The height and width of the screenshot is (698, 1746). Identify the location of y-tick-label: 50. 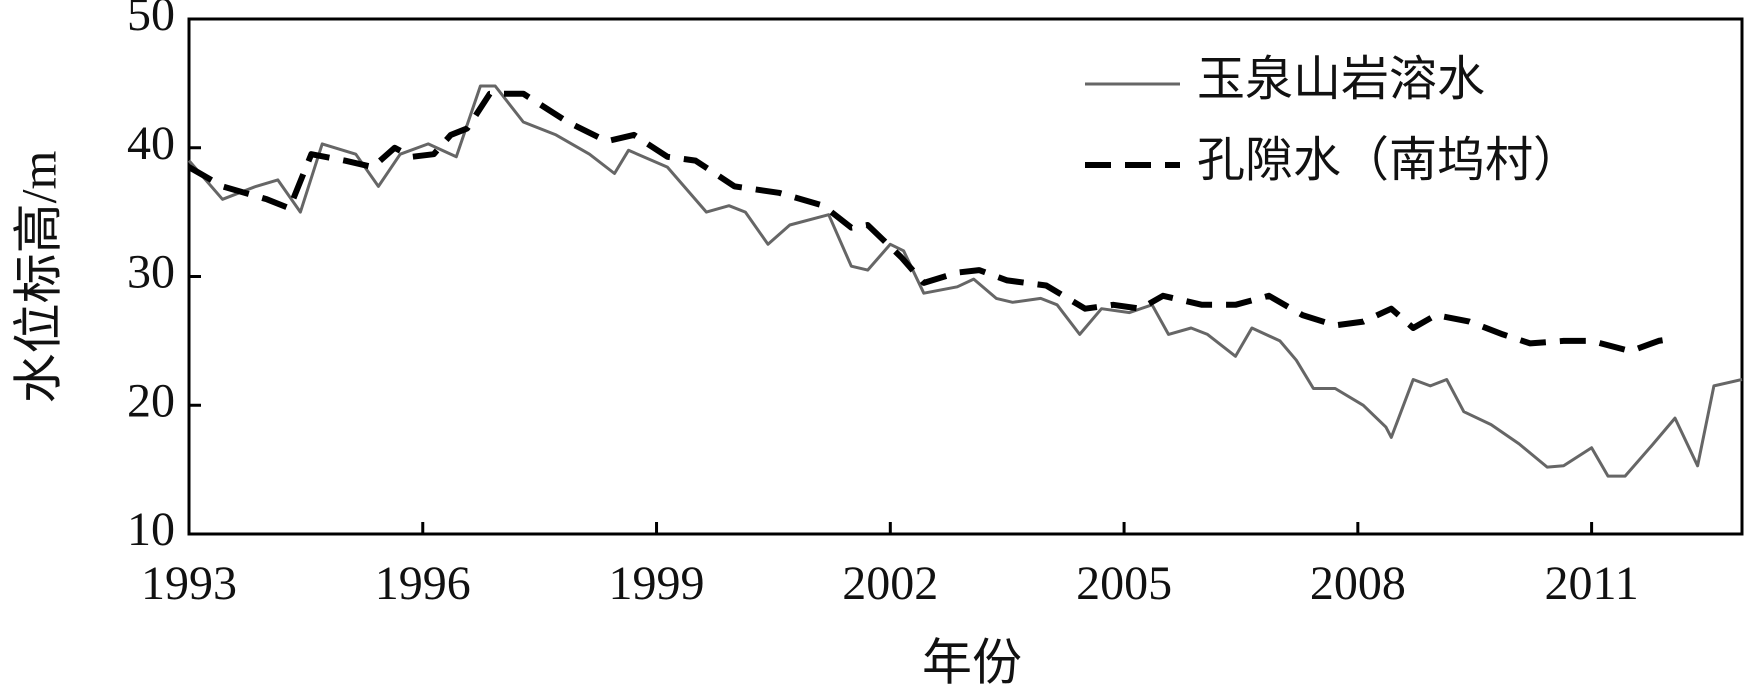
(151, 20).